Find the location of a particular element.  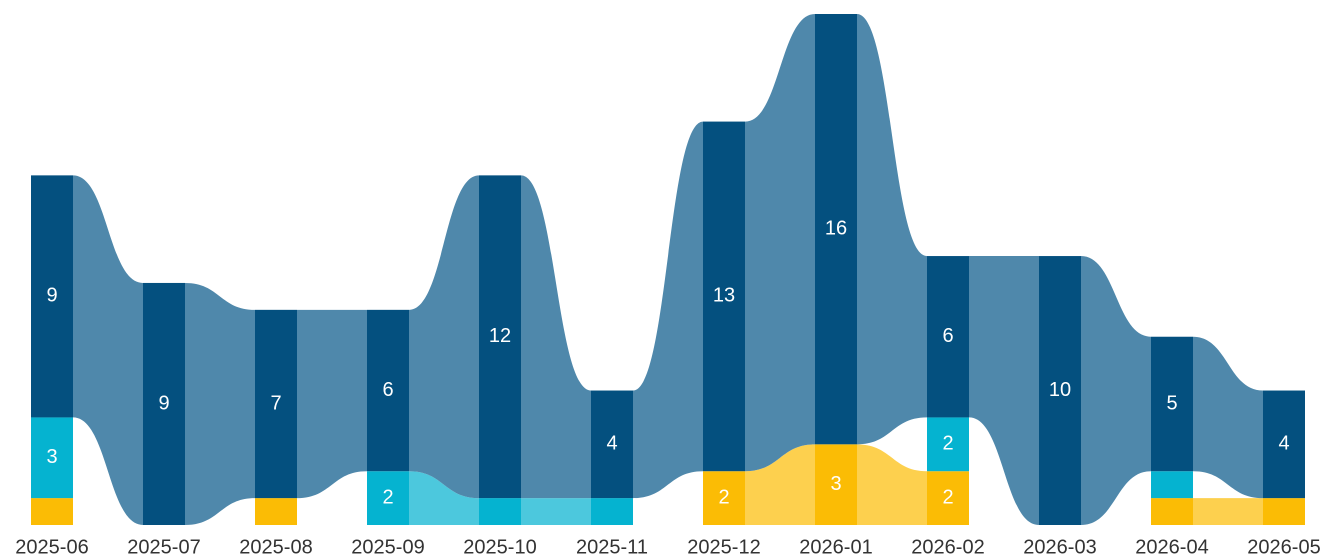

x-tick-label: 2026-04 is located at coordinates (1171, 547).